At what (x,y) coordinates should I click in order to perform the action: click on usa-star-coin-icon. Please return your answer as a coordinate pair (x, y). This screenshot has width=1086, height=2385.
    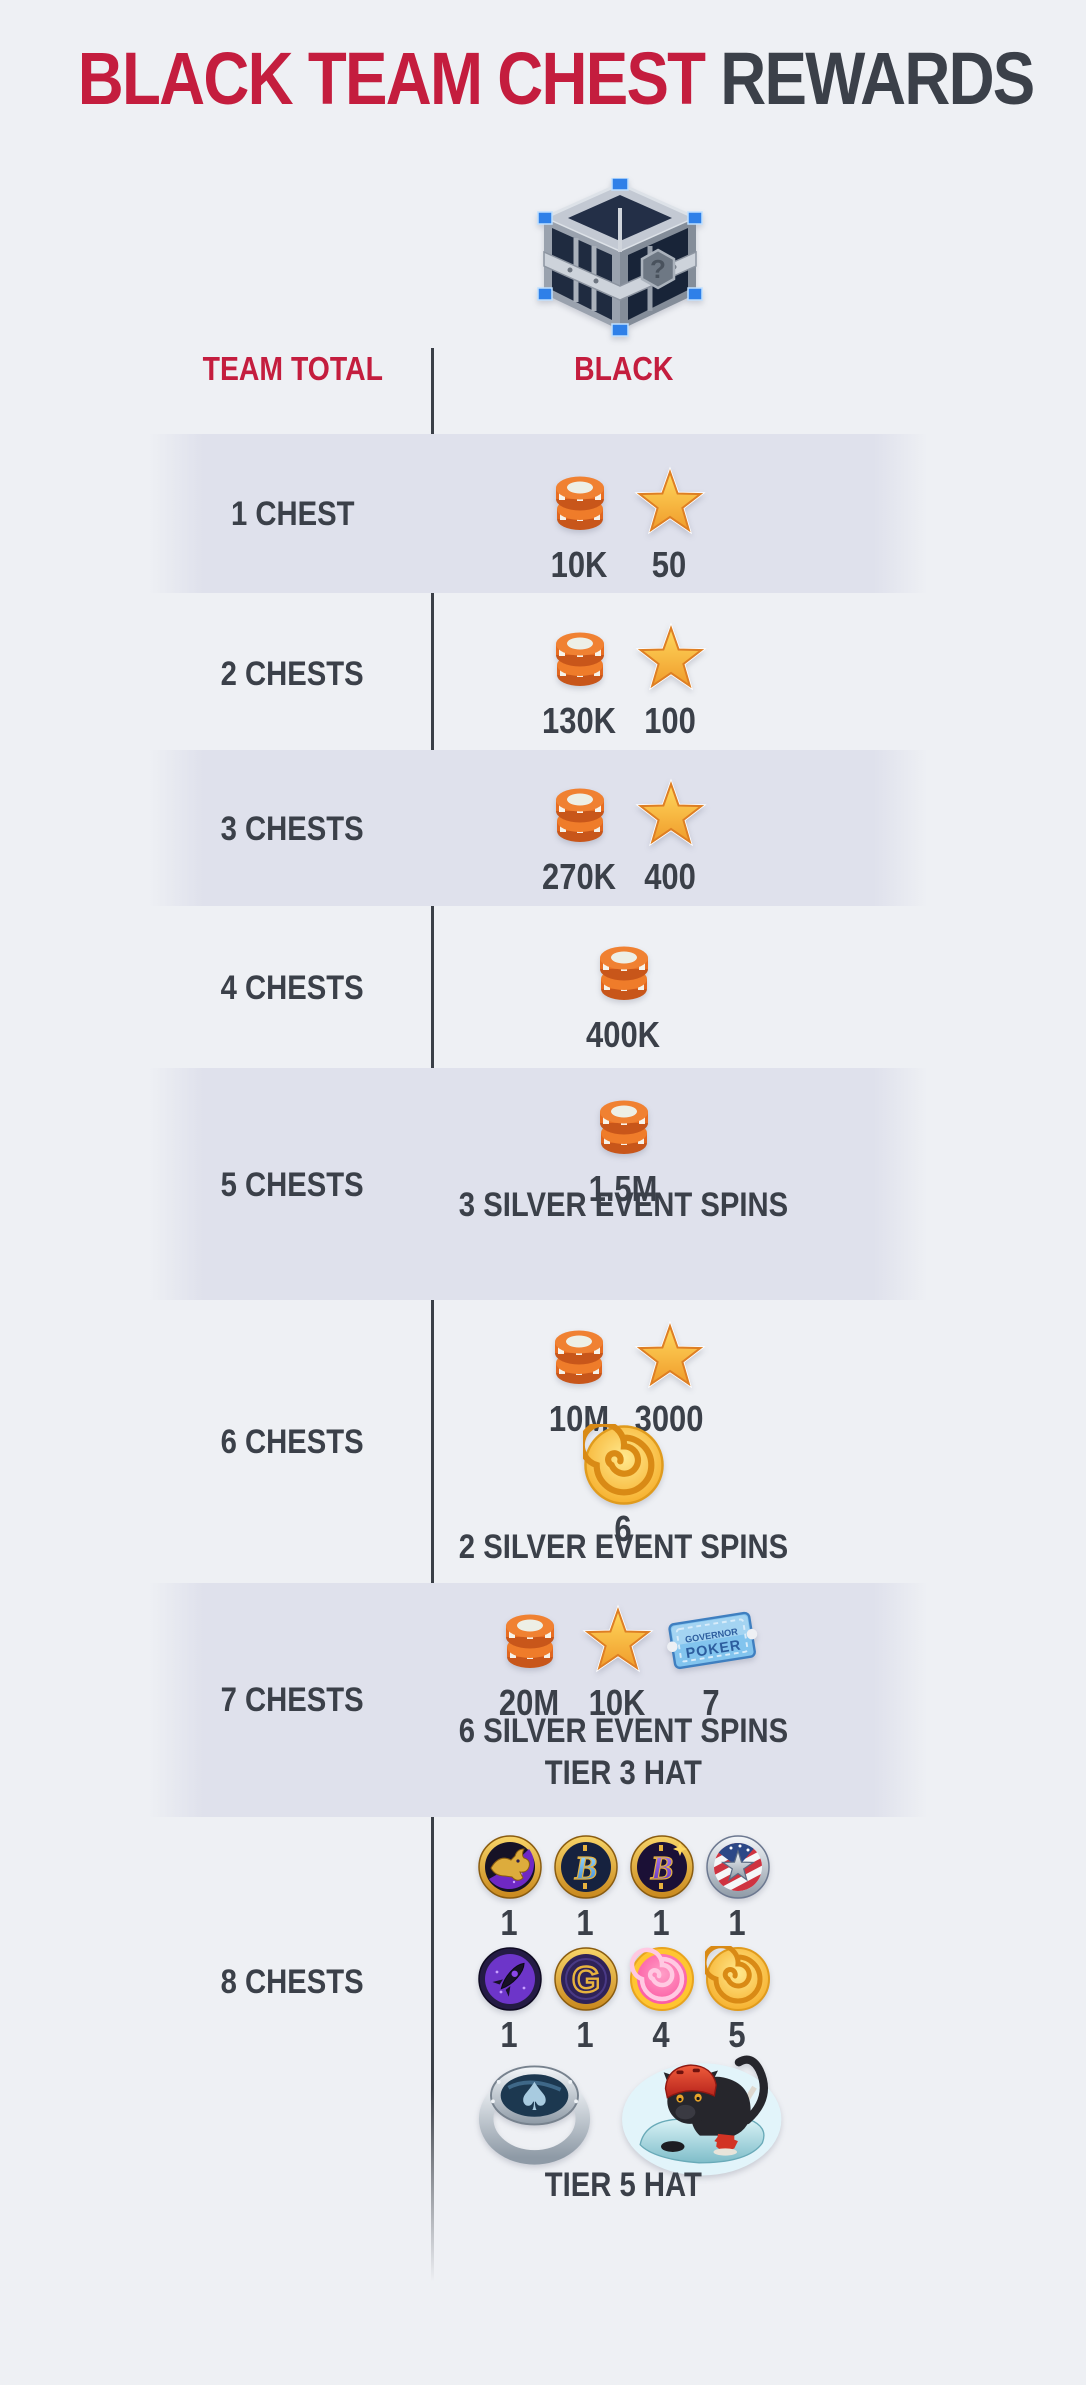
    Looking at the image, I should click on (738, 1867).